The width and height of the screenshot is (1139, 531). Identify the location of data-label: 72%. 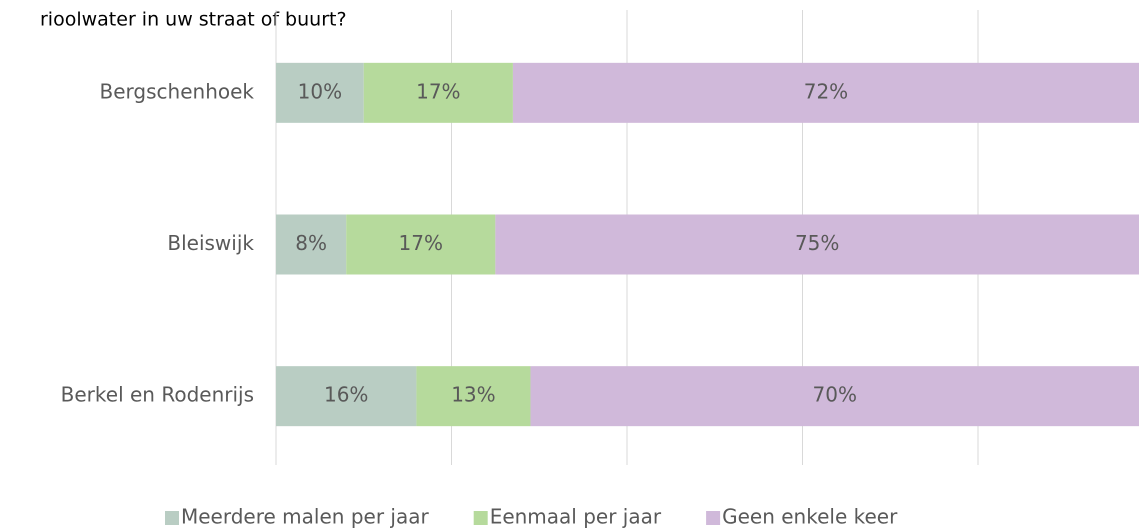
(826, 91).